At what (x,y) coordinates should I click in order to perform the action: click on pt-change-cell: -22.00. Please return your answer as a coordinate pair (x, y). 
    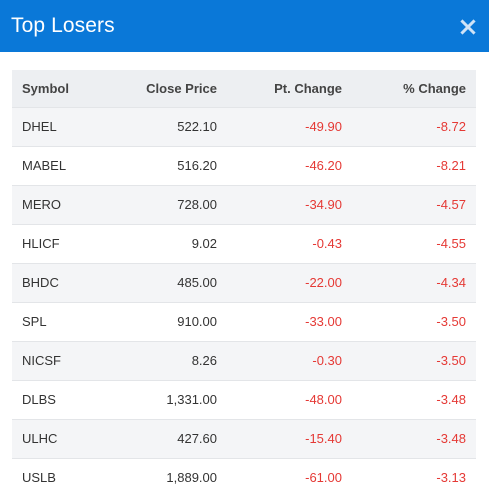
    Looking at the image, I should click on (323, 282).